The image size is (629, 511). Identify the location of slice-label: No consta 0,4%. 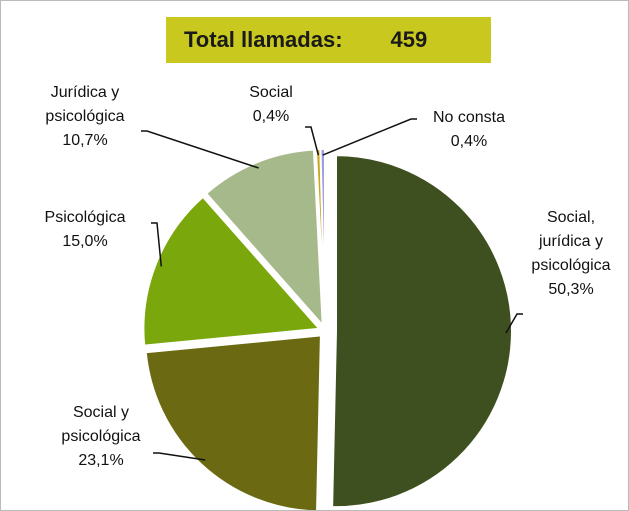
(469, 130).